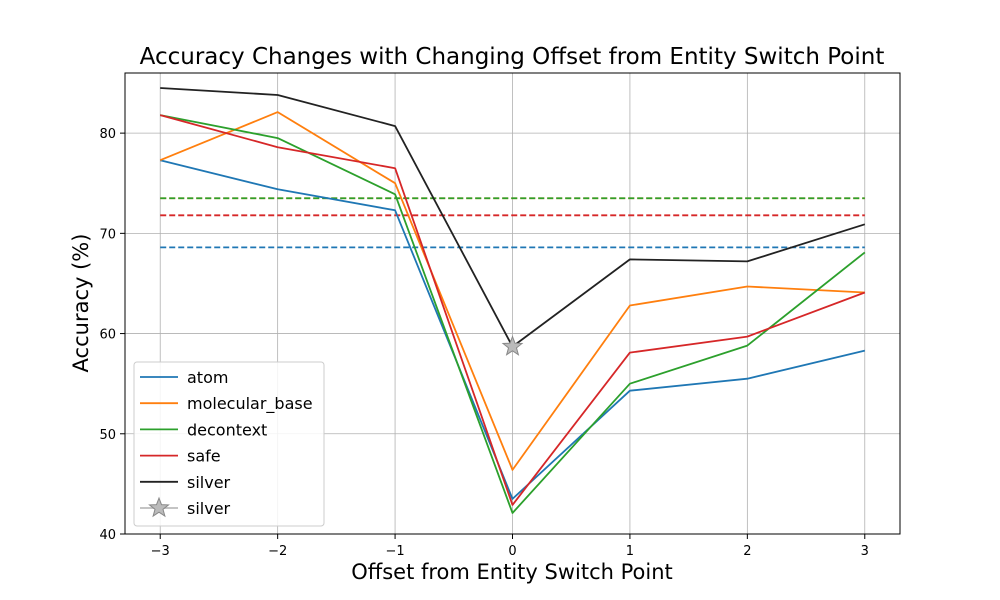  Describe the element at coordinates (865, 551) in the screenshot. I see `x-tick-label: 3` at that location.